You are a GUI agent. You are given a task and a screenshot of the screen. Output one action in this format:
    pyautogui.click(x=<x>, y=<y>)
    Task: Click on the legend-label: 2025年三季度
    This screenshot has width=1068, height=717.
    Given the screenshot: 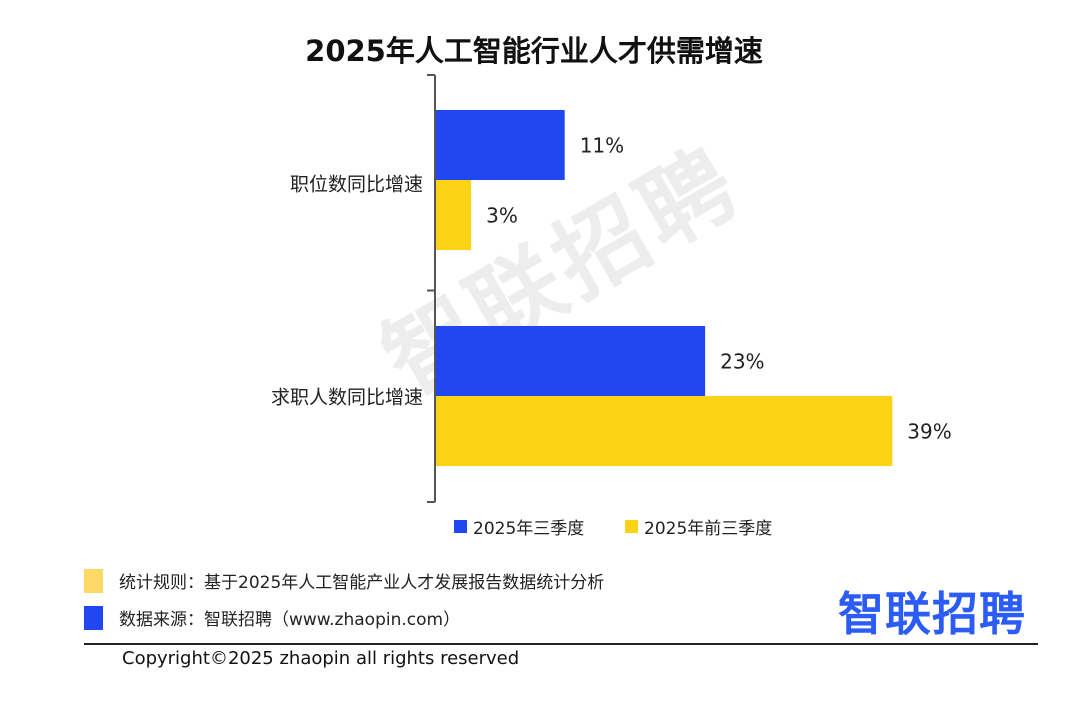 What is the action you would take?
    pyautogui.click(x=529, y=529)
    